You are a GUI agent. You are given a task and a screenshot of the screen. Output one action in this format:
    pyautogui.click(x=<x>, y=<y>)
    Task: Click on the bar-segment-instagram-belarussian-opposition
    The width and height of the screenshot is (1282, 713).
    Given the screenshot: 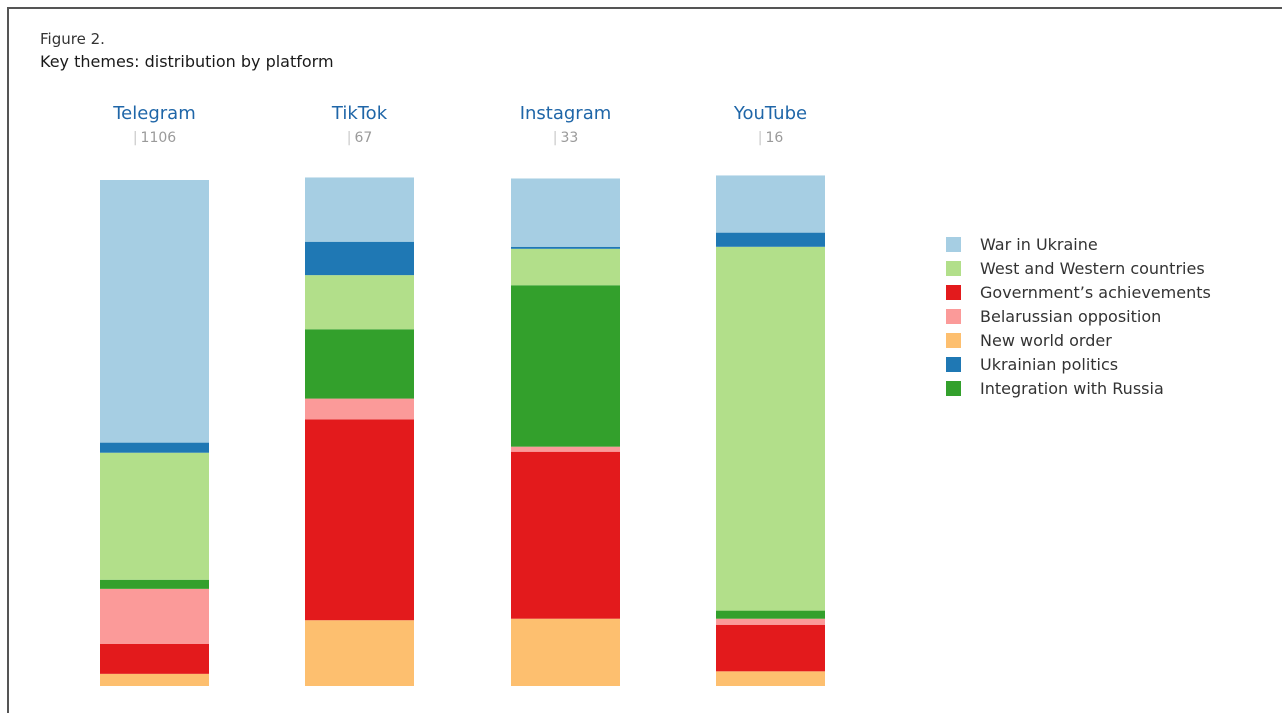 What is the action you would take?
    pyautogui.click(x=565, y=449)
    